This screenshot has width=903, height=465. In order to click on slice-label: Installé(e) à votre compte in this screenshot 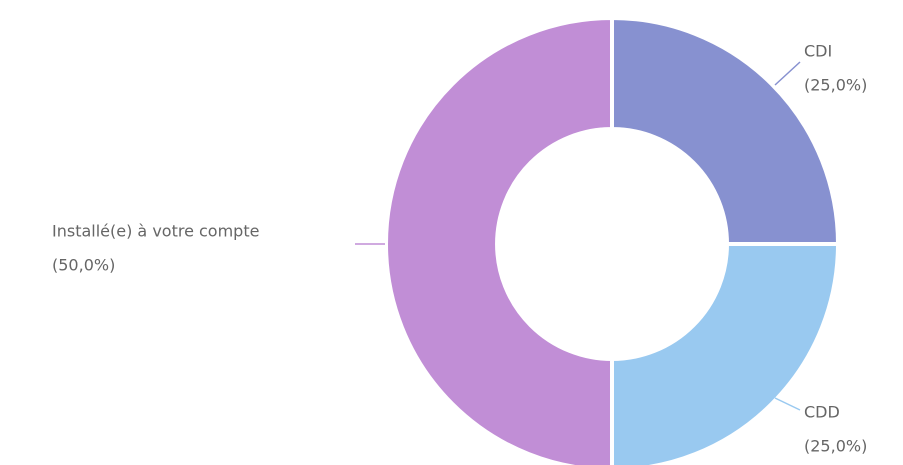, I will do `click(155, 231)`.